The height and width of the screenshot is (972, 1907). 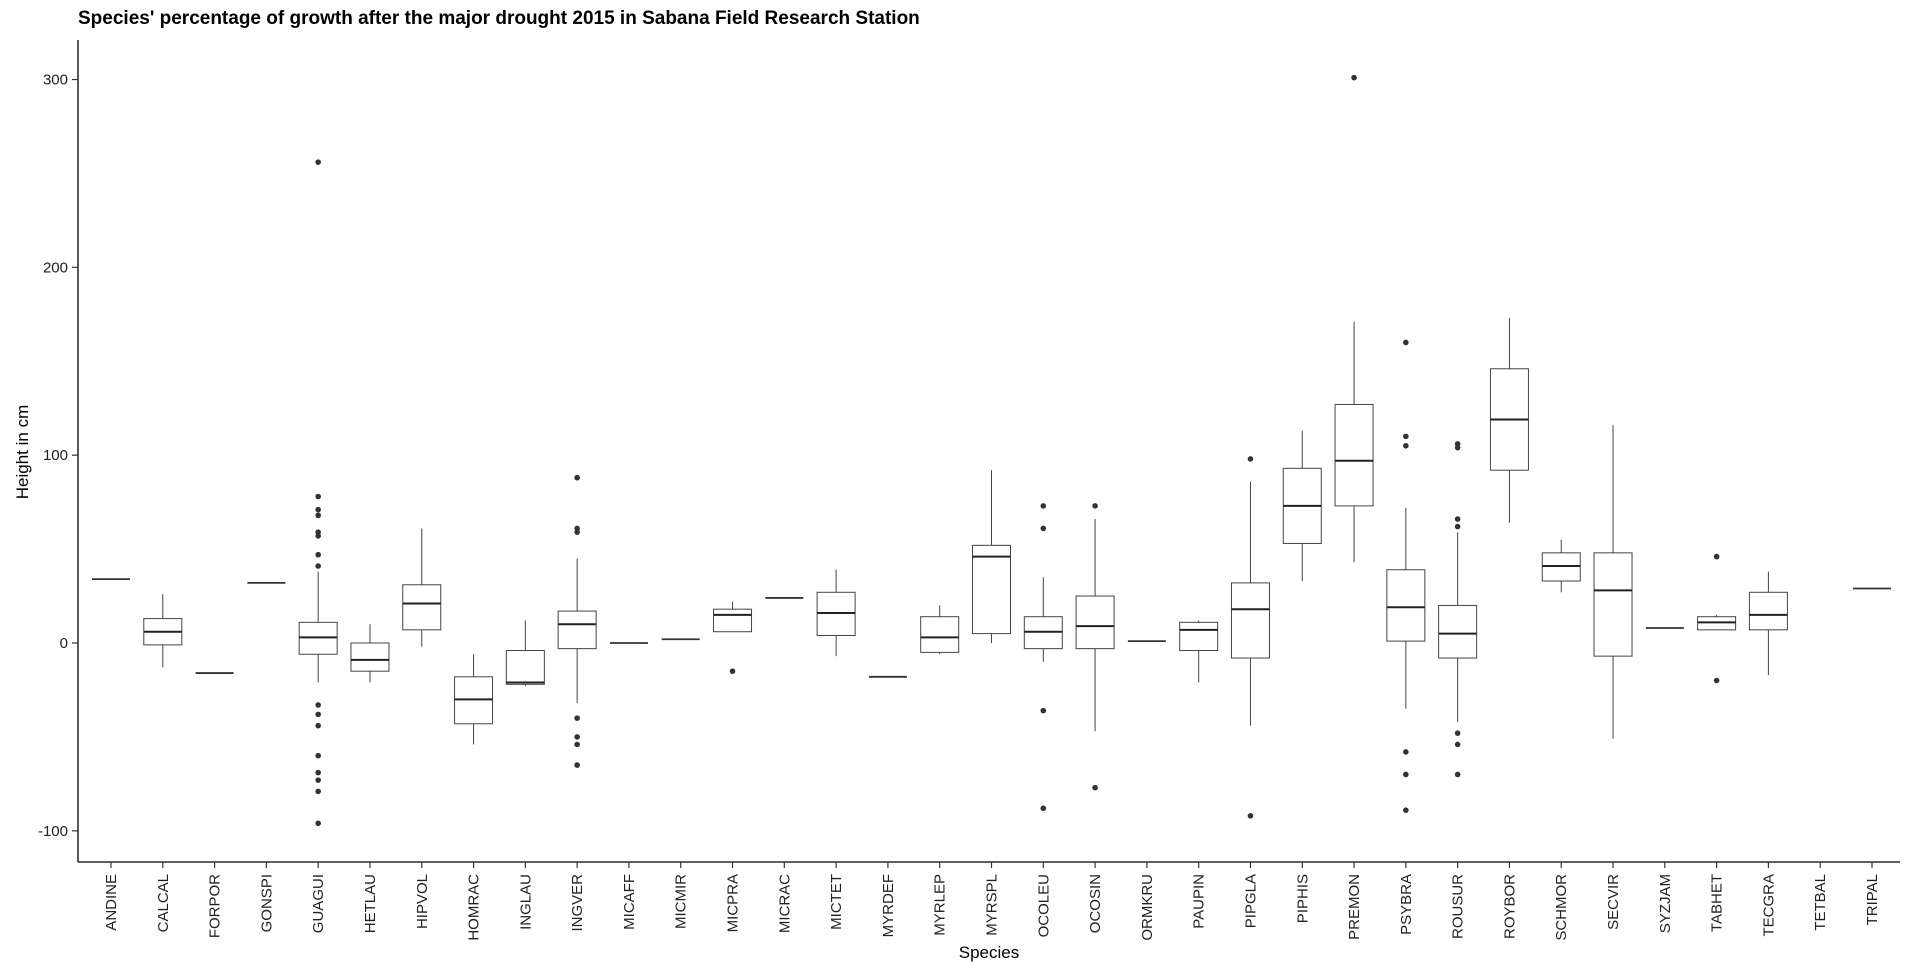 I want to click on x-tick-label: SECVIR, so click(x=1613, y=902).